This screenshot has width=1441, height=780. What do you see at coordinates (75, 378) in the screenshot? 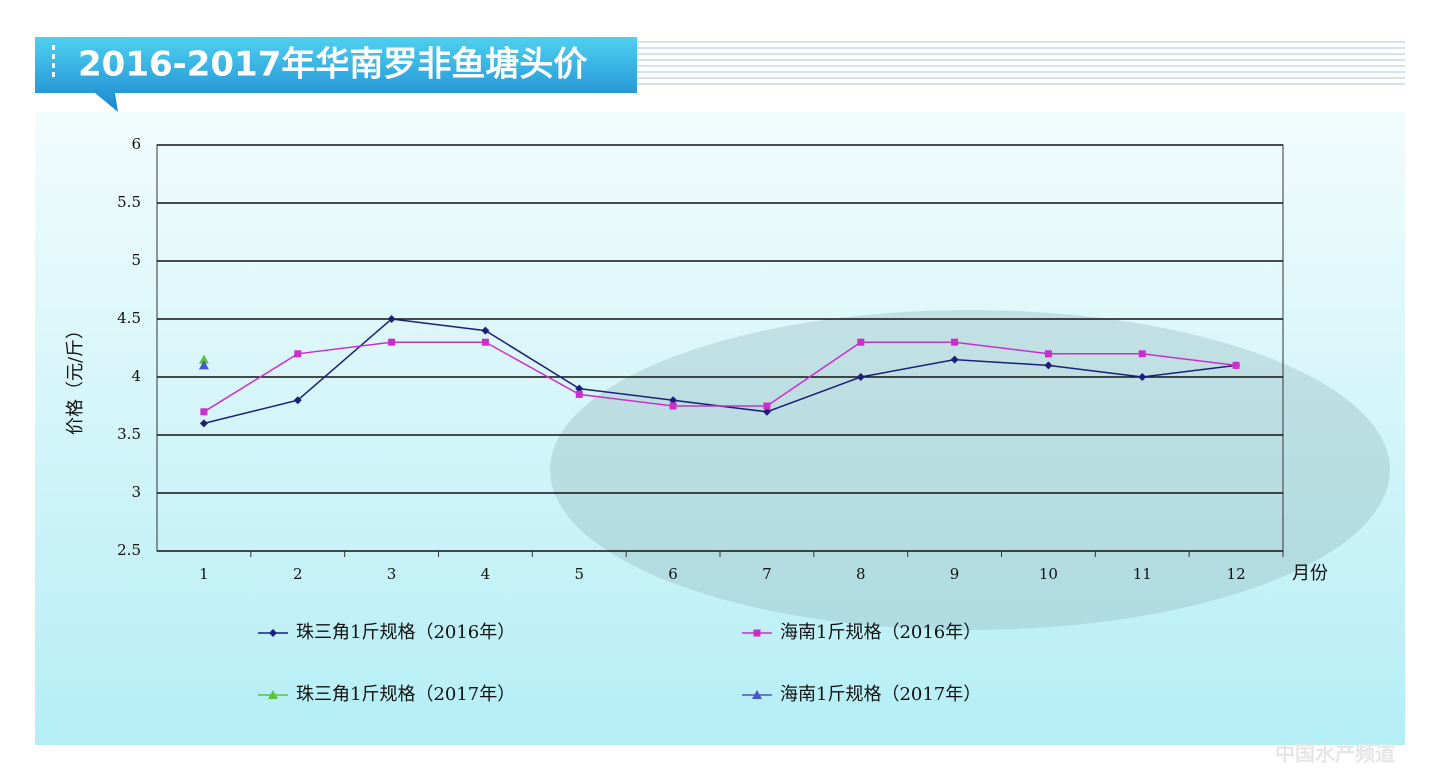
I see `y-axis-label: 价格（元/斤）` at bounding box center [75, 378].